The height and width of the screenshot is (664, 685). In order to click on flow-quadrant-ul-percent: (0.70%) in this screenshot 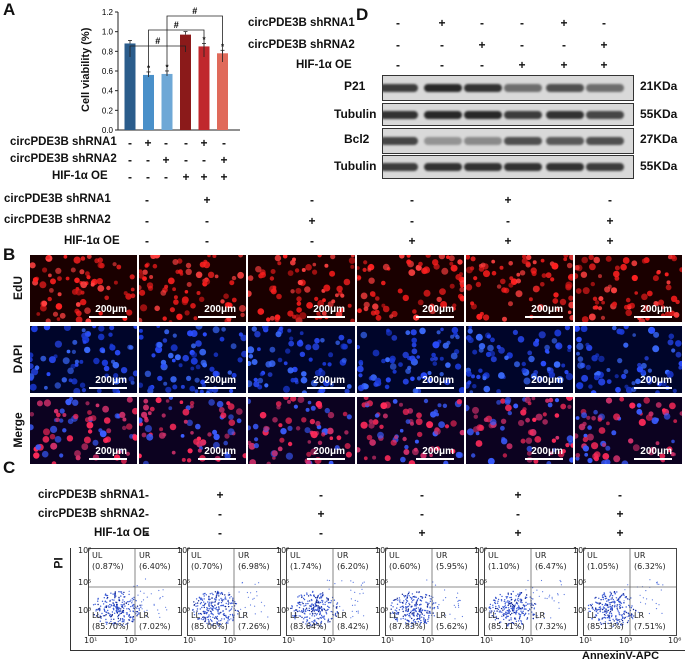, I will do `click(207, 566)`.